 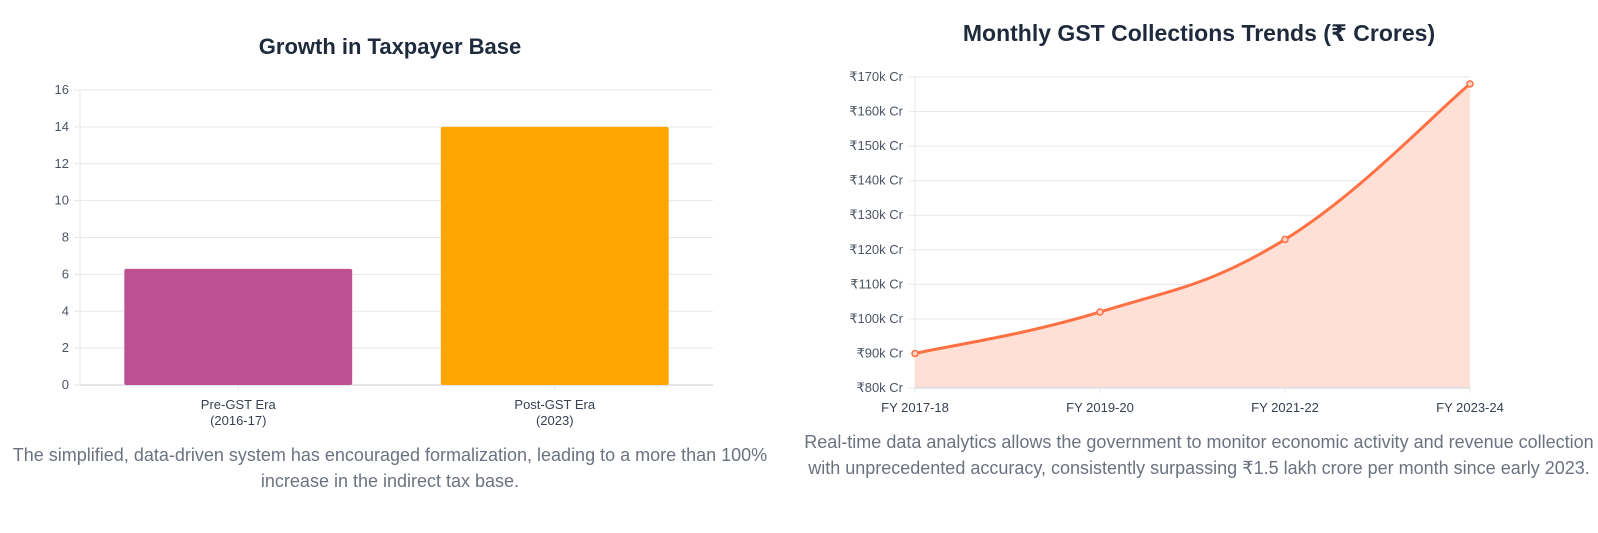 What do you see at coordinates (876, 214) in the screenshot?
I see `y-tick-label: ₹130k Cr` at bounding box center [876, 214].